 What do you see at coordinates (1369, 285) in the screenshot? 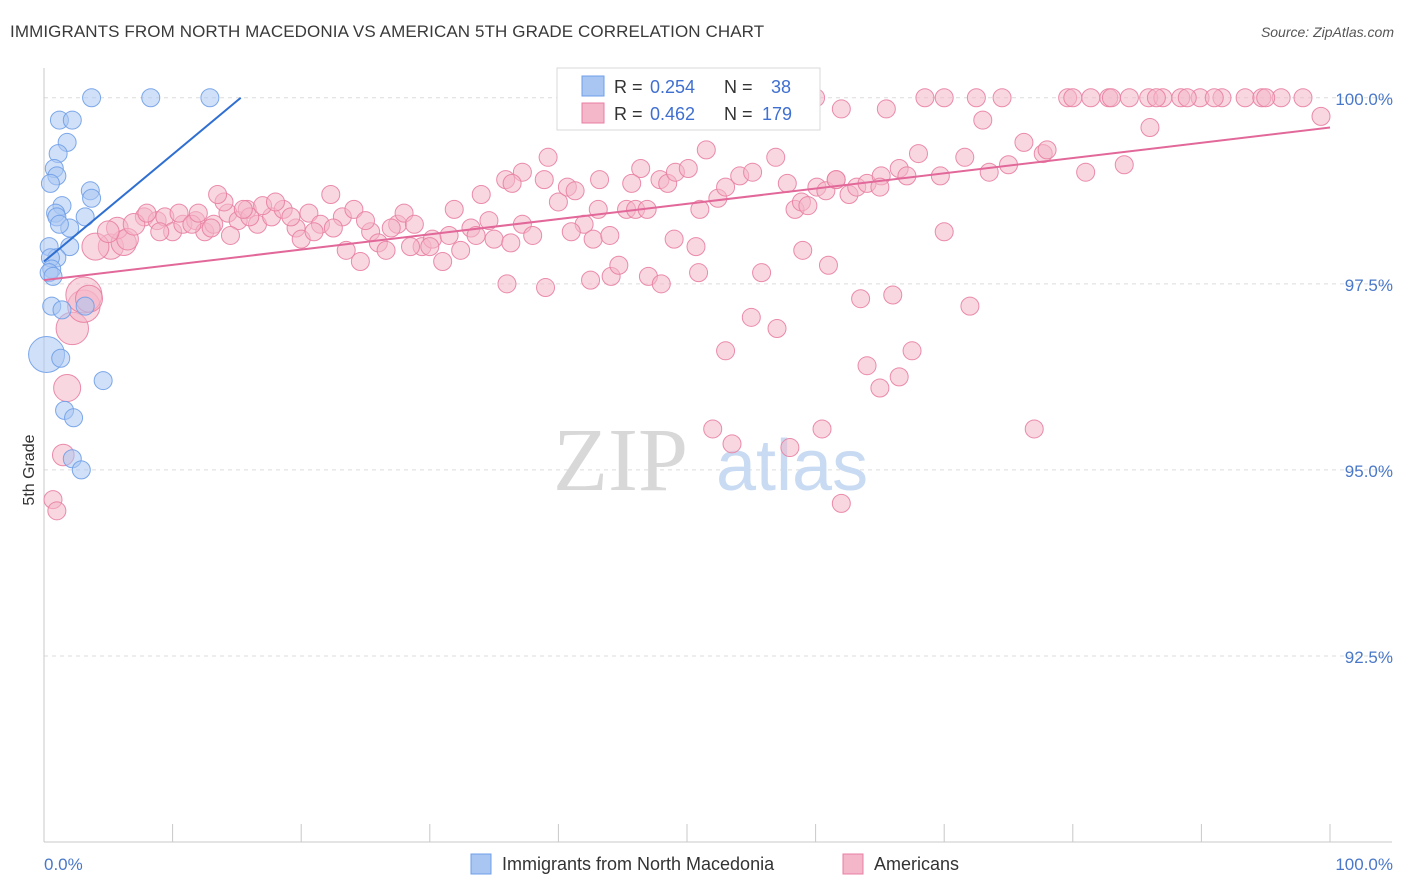
I see `y-tick-label-2: 97.5%` at bounding box center [1369, 285].